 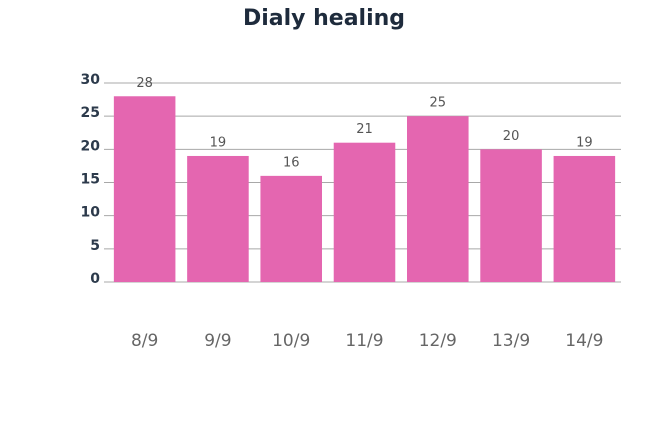 What do you see at coordinates (438, 103) in the screenshot?
I see `value-label: 25` at bounding box center [438, 103].